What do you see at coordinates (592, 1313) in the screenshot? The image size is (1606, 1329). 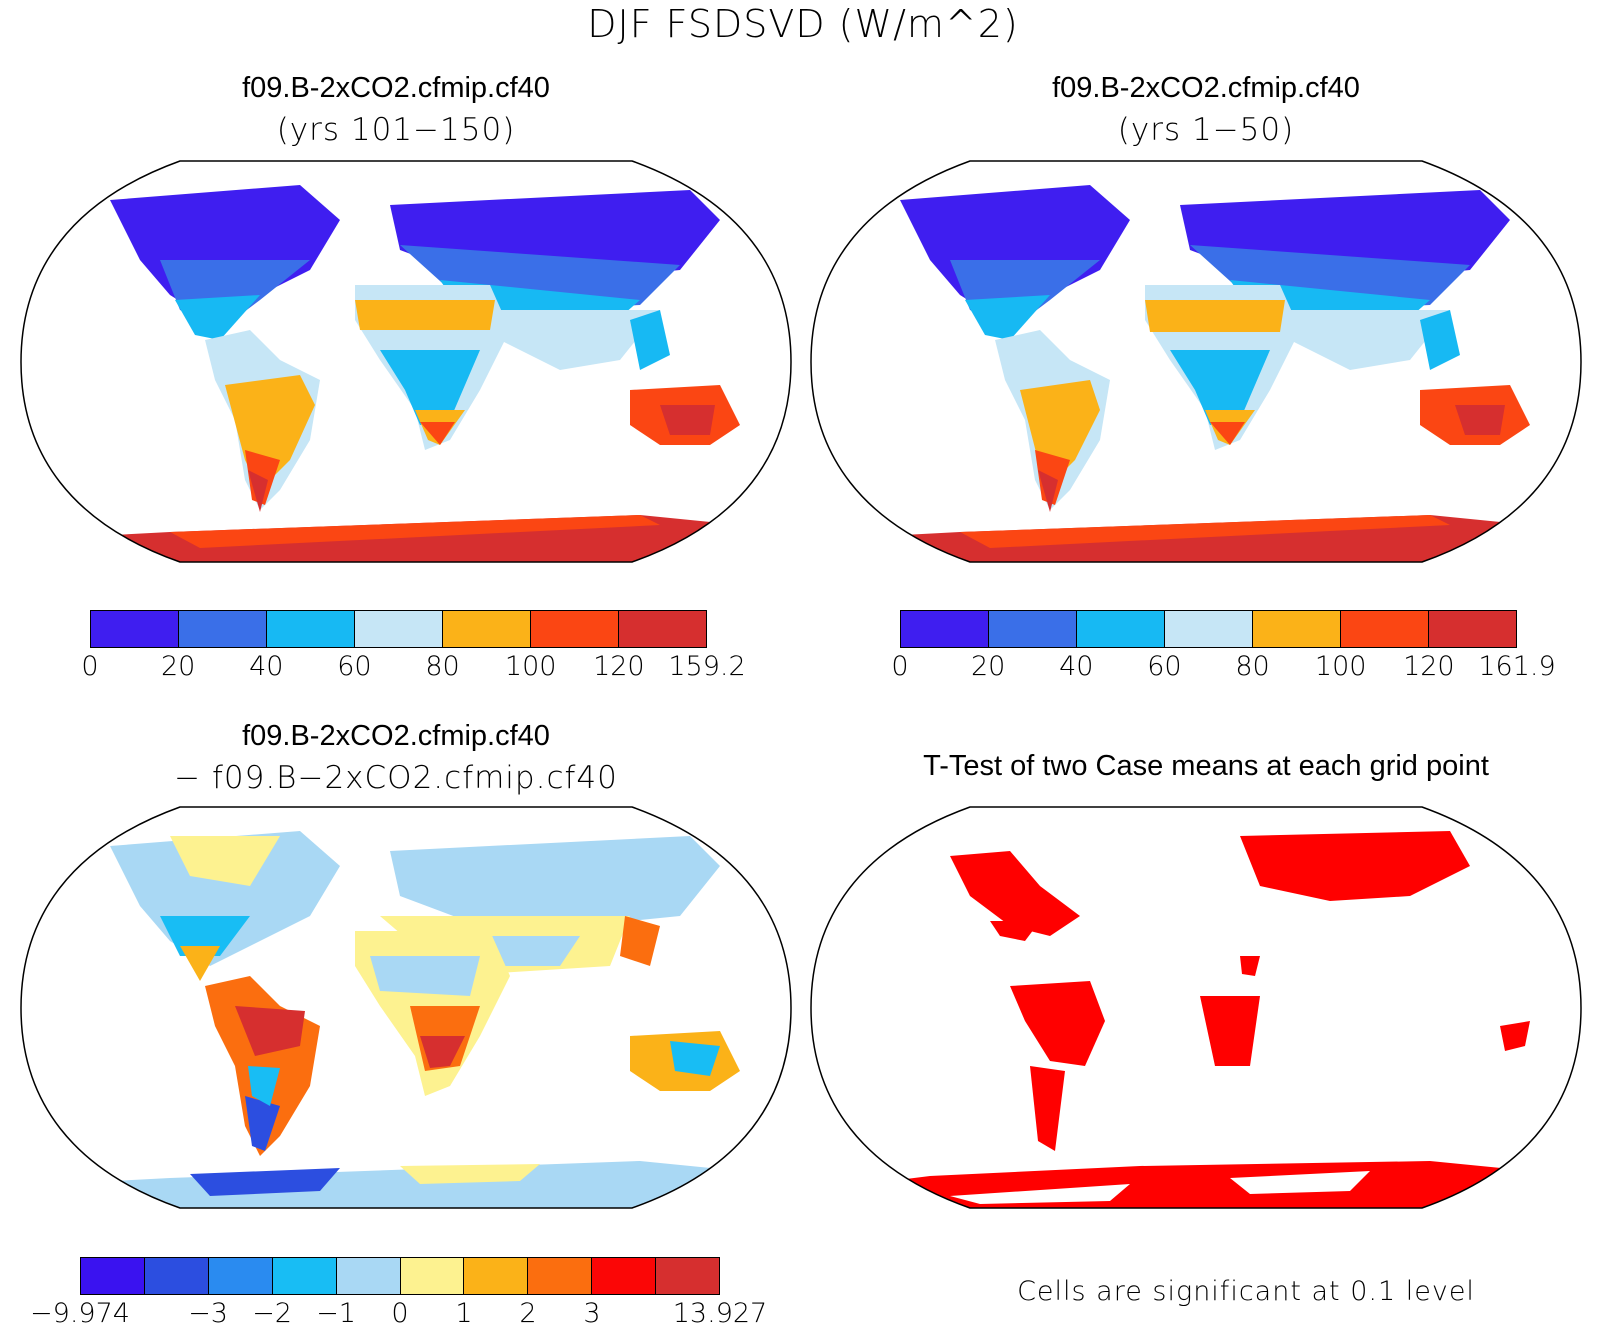 I see `colorbar-tick-label: 3` at bounding box center [592, 1313].